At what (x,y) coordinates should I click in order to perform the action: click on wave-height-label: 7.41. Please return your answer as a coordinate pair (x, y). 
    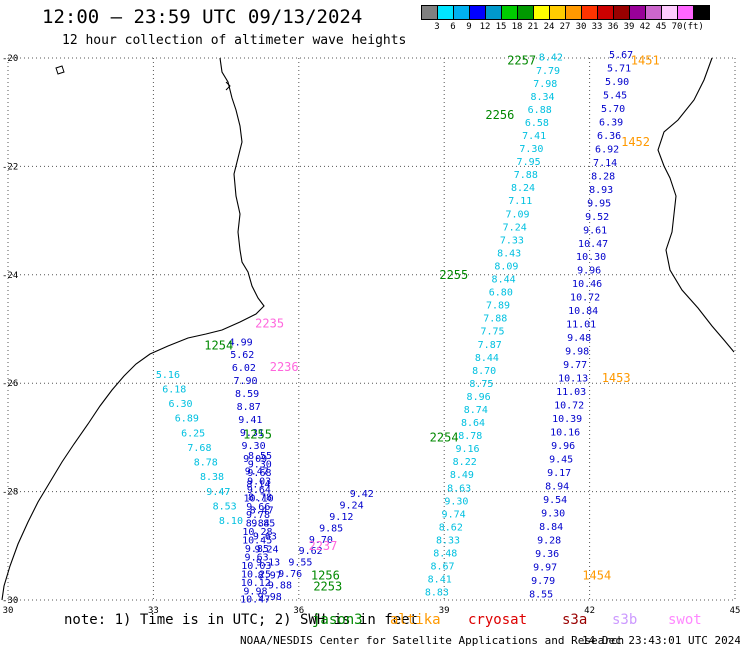
    Looking at the image, I should click on (534, 136).